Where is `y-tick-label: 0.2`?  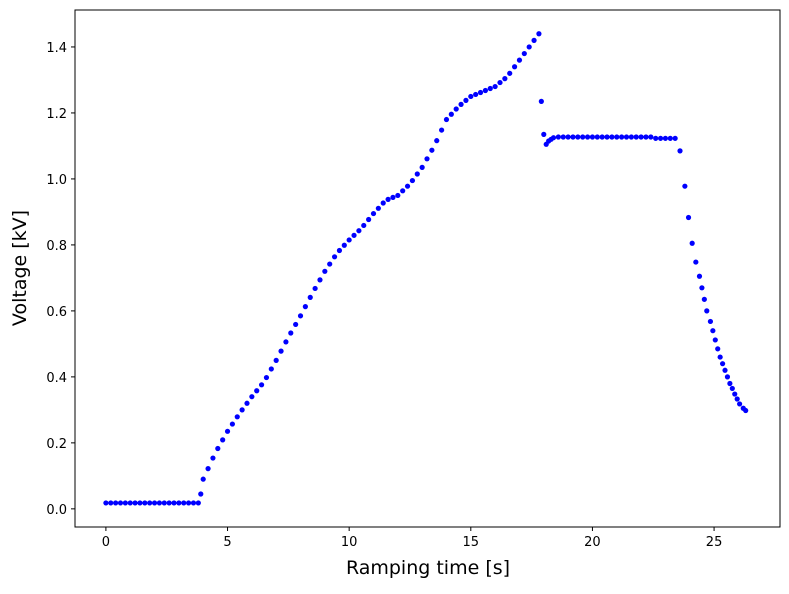
y-tick-label: 0.2 is located at coordinates (56, 444).